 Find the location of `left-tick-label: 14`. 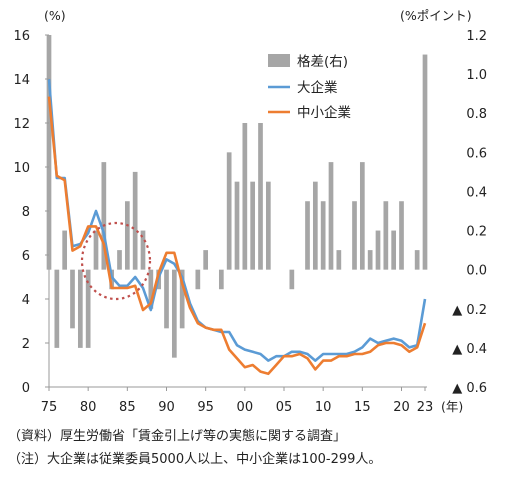

left-tick-label: 14 is located at coordinates (21, 80).